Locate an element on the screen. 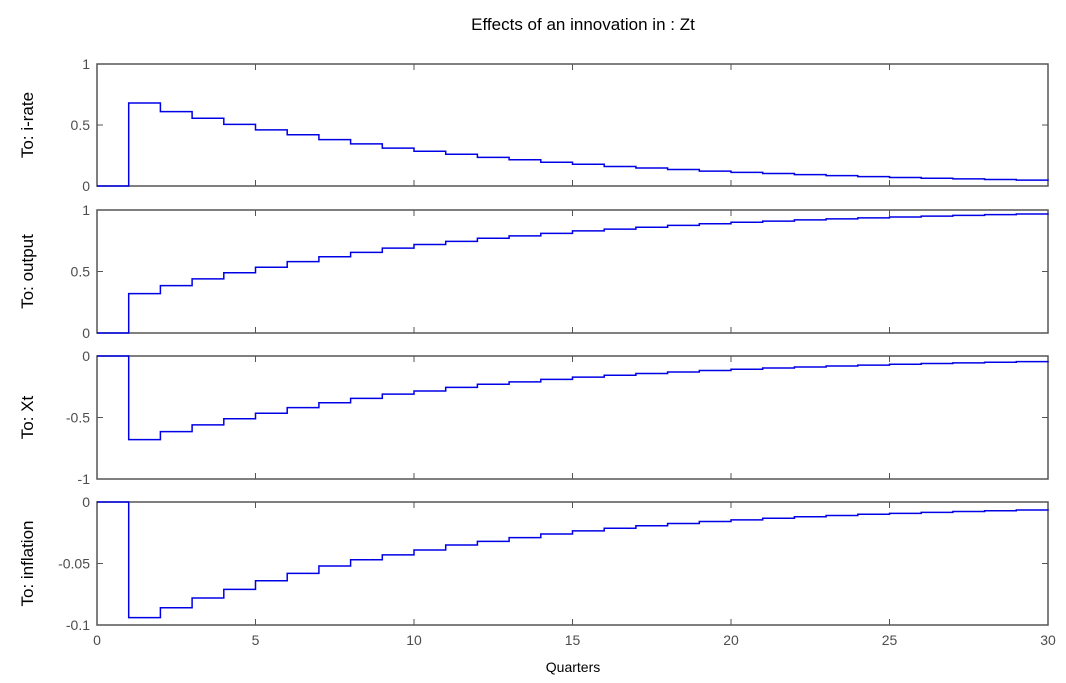 The height and width of the screenshot is (683, 1066). chart-title: Effects of an innovation in : Zt is located at coordinates (583, 24).